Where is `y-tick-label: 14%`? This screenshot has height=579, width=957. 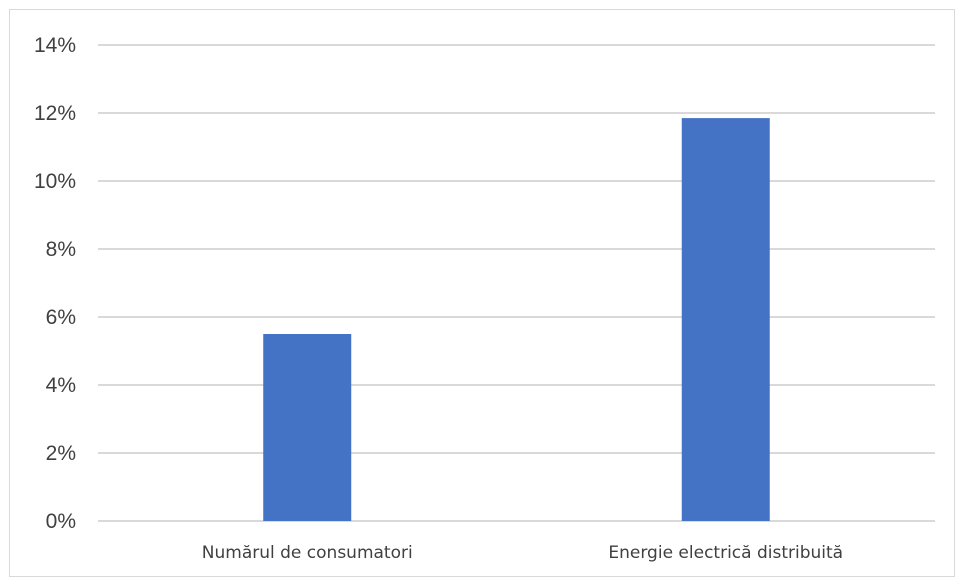 y-tick-label: 14% is located at coordinates (55, 45).